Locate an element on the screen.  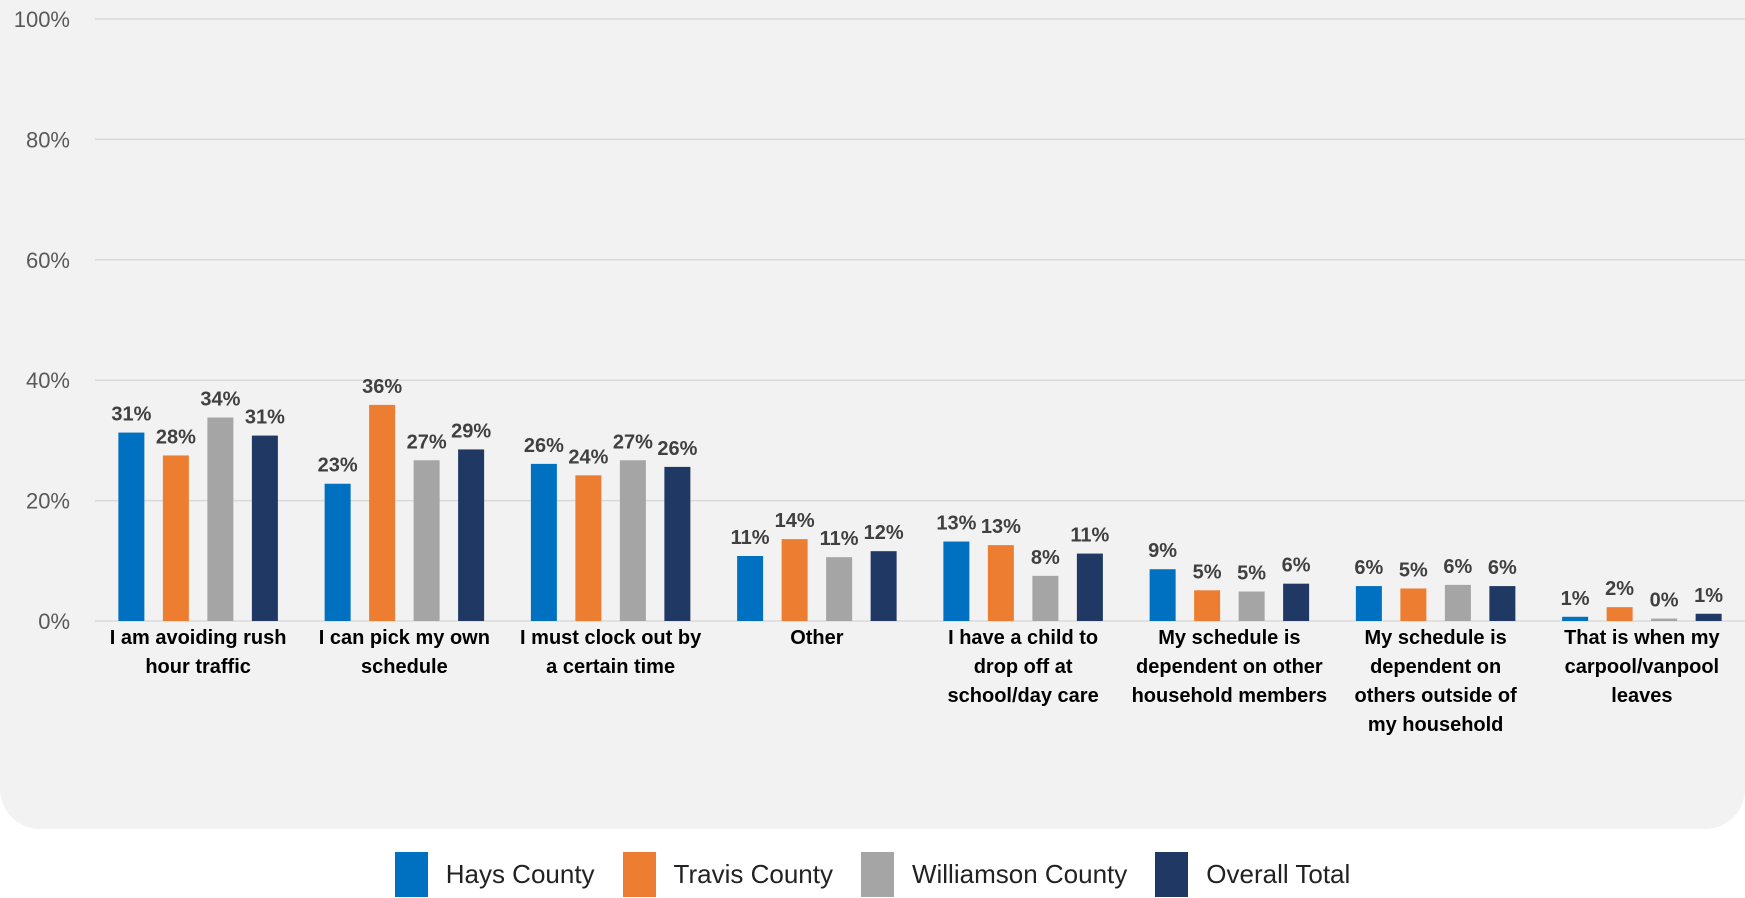
data-label: 36% is located at coordinates (382, 387).